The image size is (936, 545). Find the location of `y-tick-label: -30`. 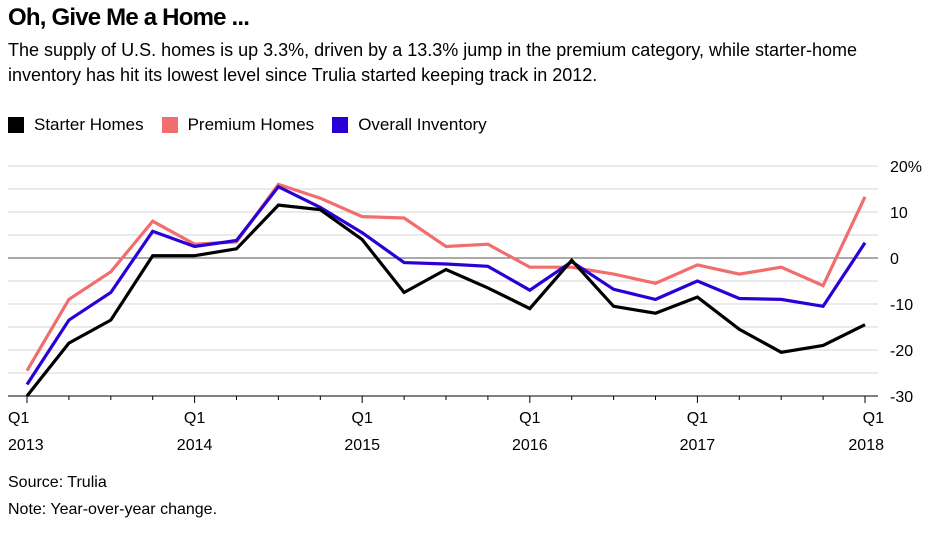

y-tick-label: -30 is located at coordinates (901, 397).